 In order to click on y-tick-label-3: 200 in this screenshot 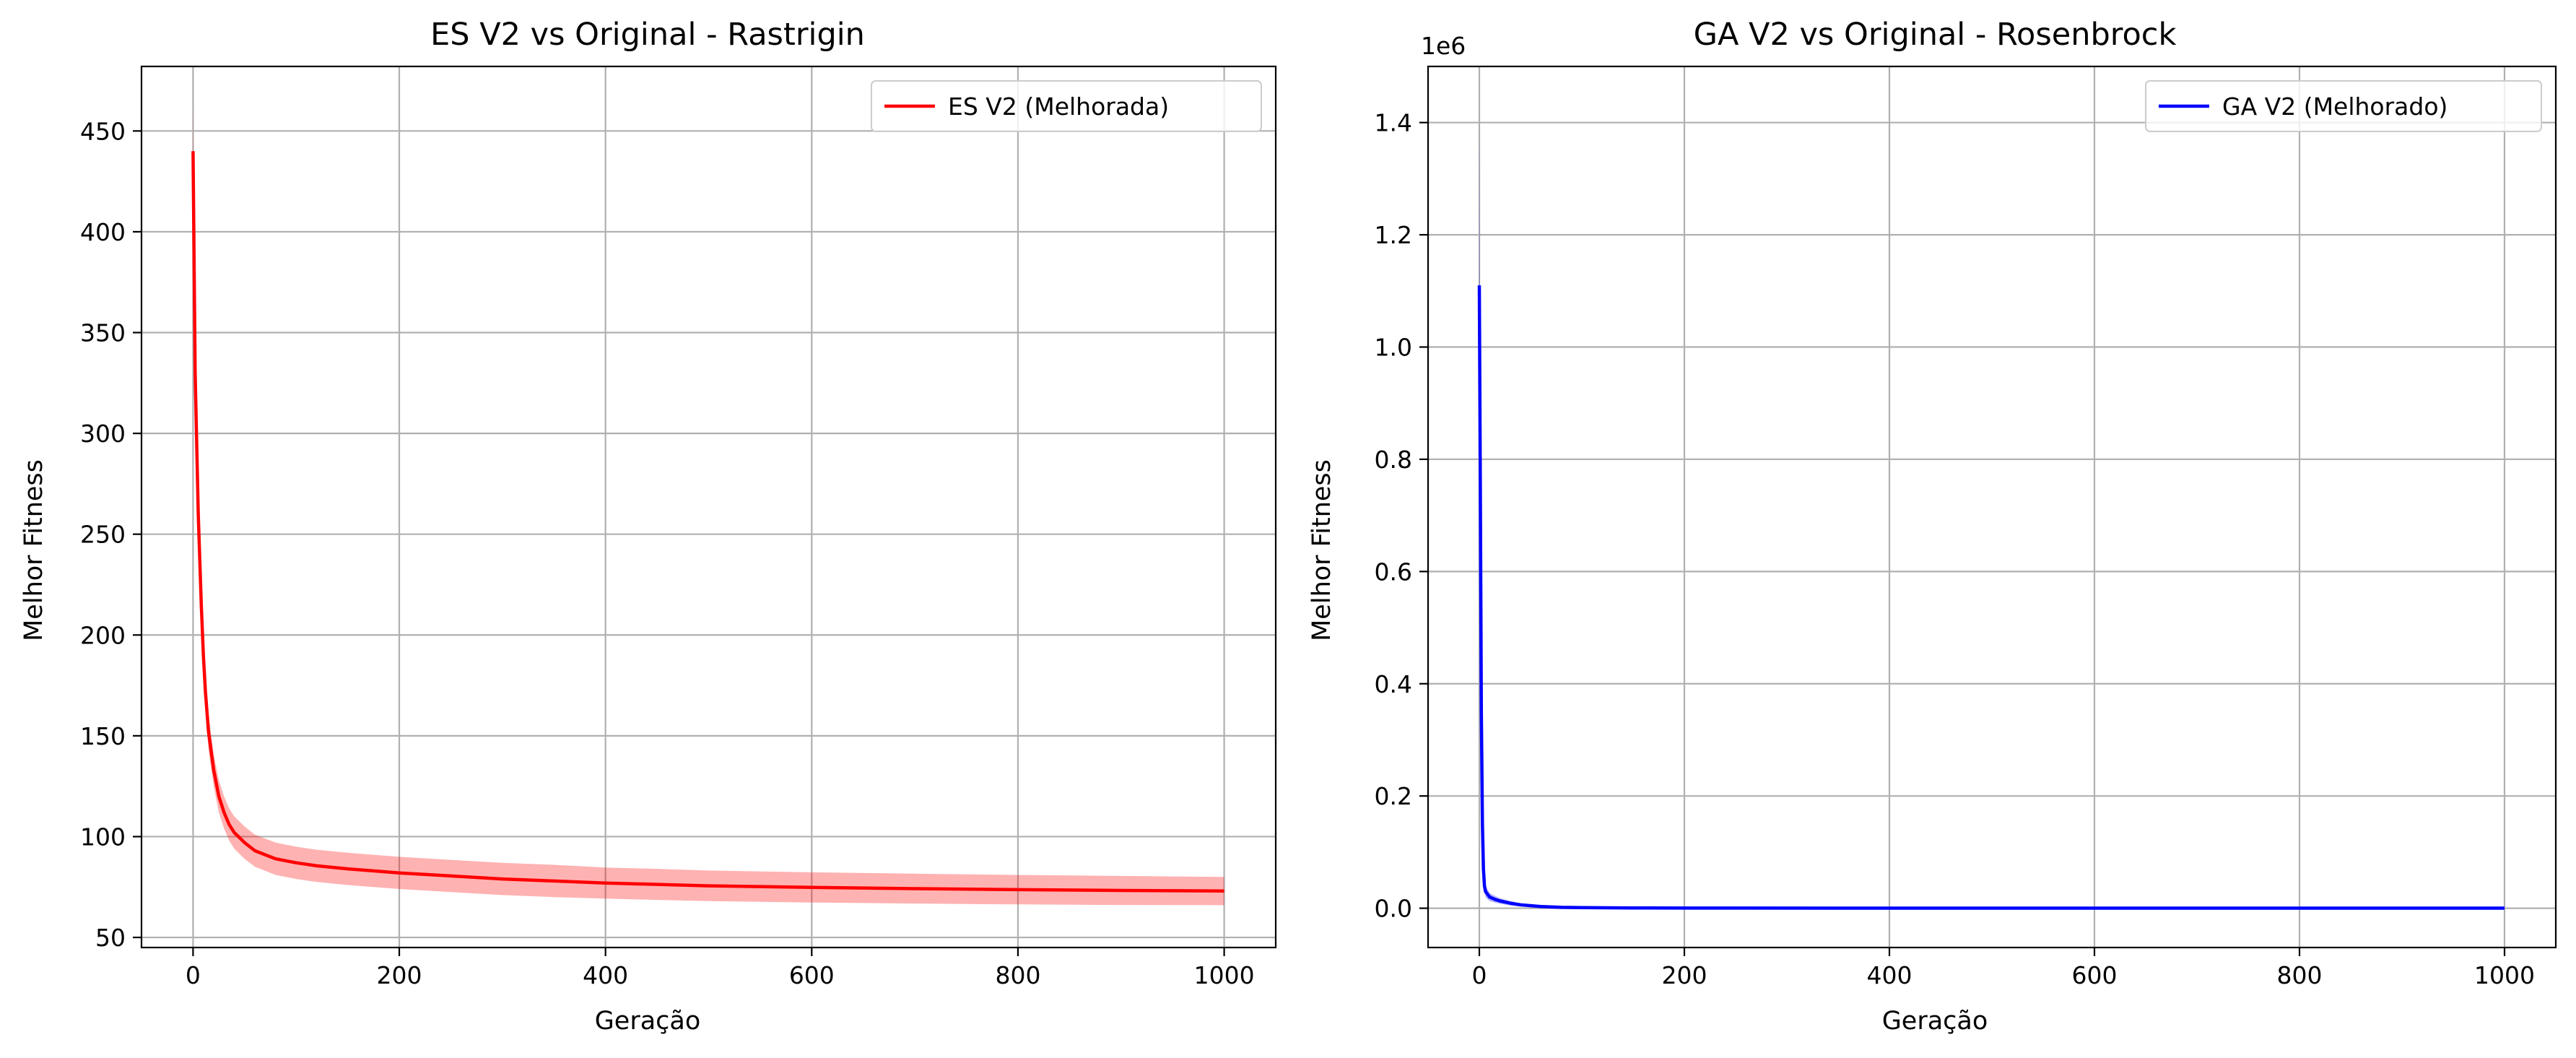, I will do `click(103, 635)`.